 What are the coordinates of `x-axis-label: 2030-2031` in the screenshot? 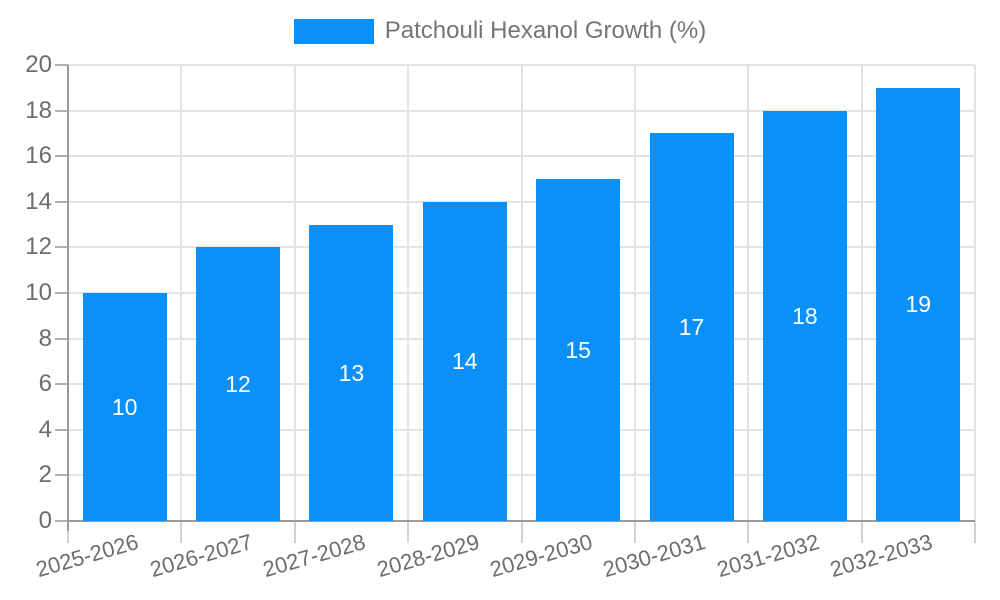 It's located at (654, 556).